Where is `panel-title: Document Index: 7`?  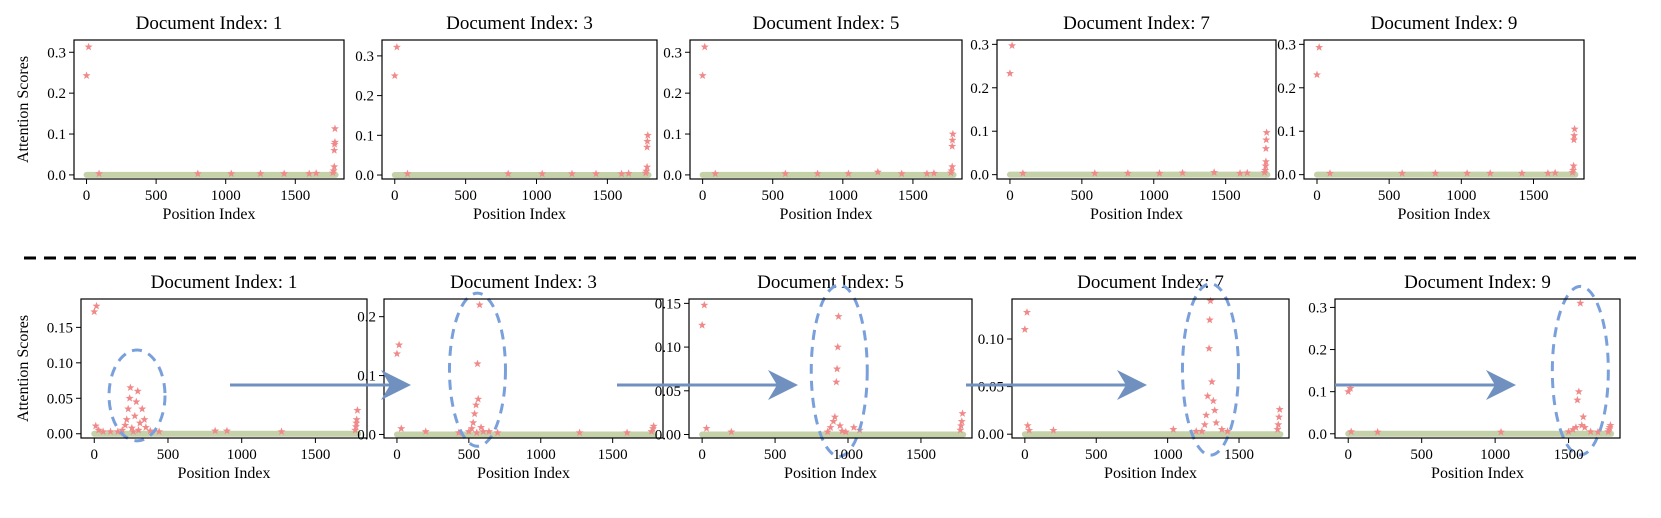
panel-title: Document Index: 7 is located at coordinates (1150, 282).